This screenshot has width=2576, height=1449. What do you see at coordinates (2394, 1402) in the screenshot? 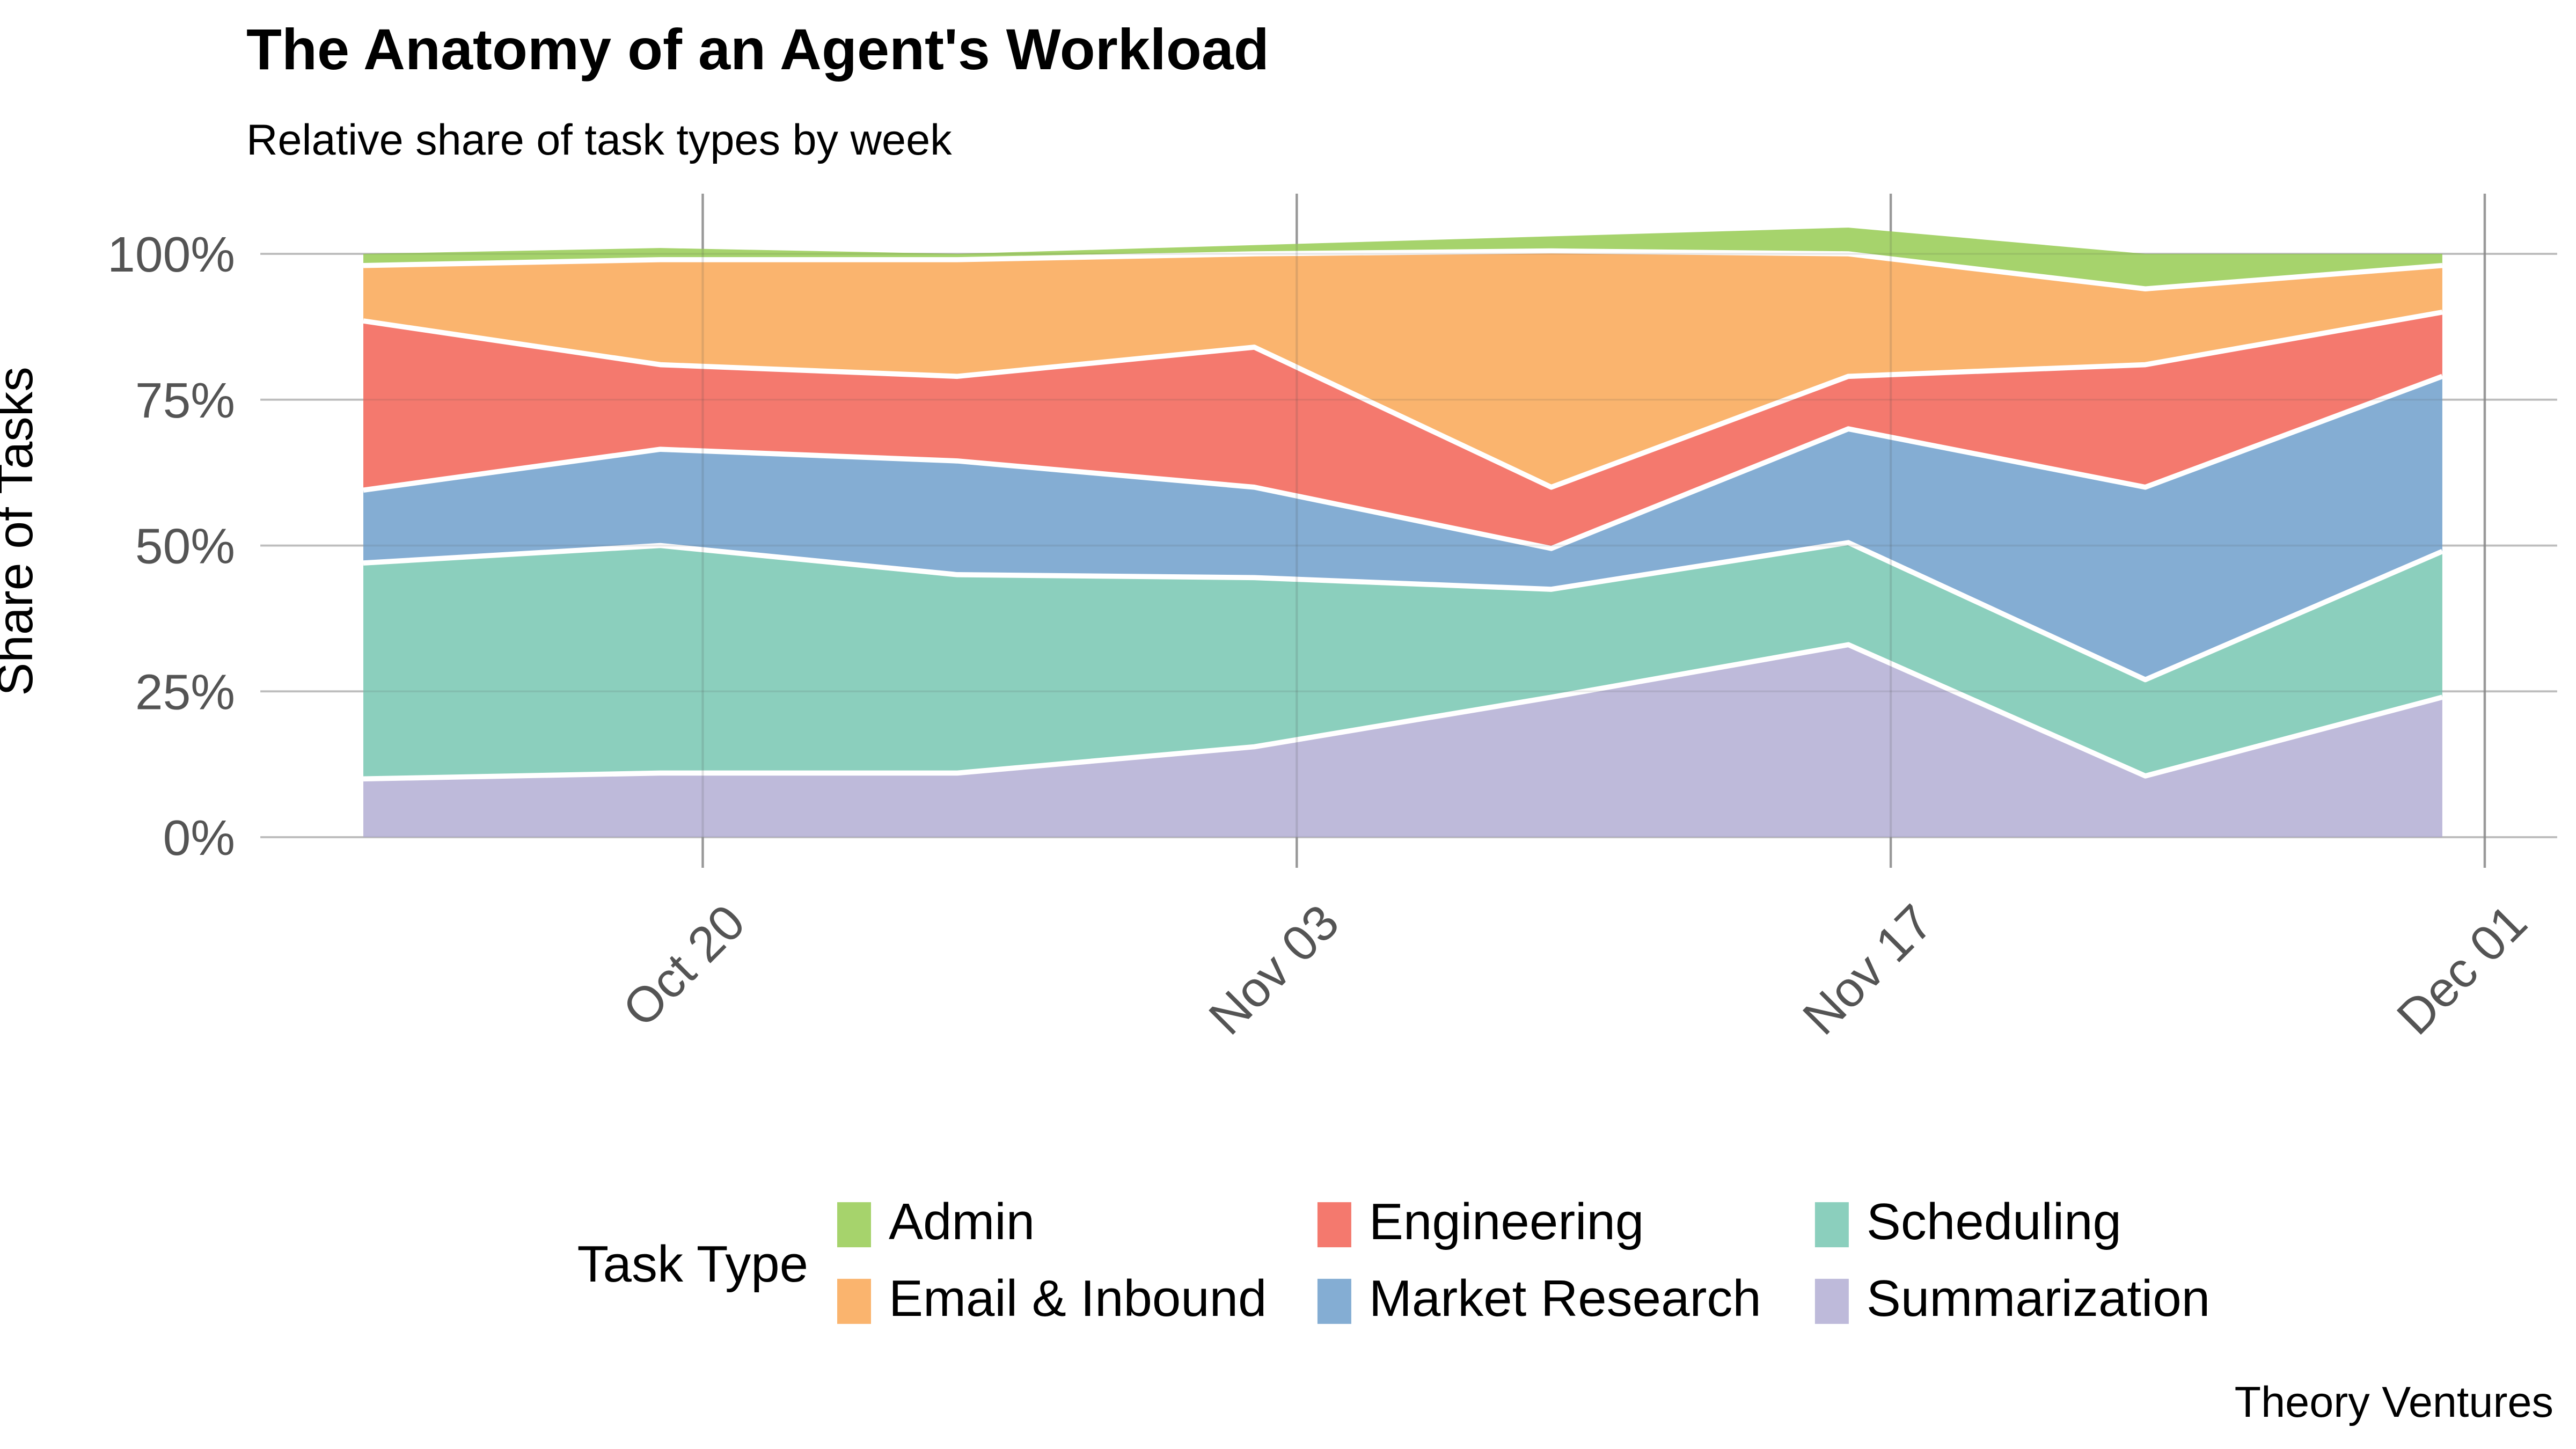
I see `attribution: Theory Ventures` at bounding box center [2394, 1402].